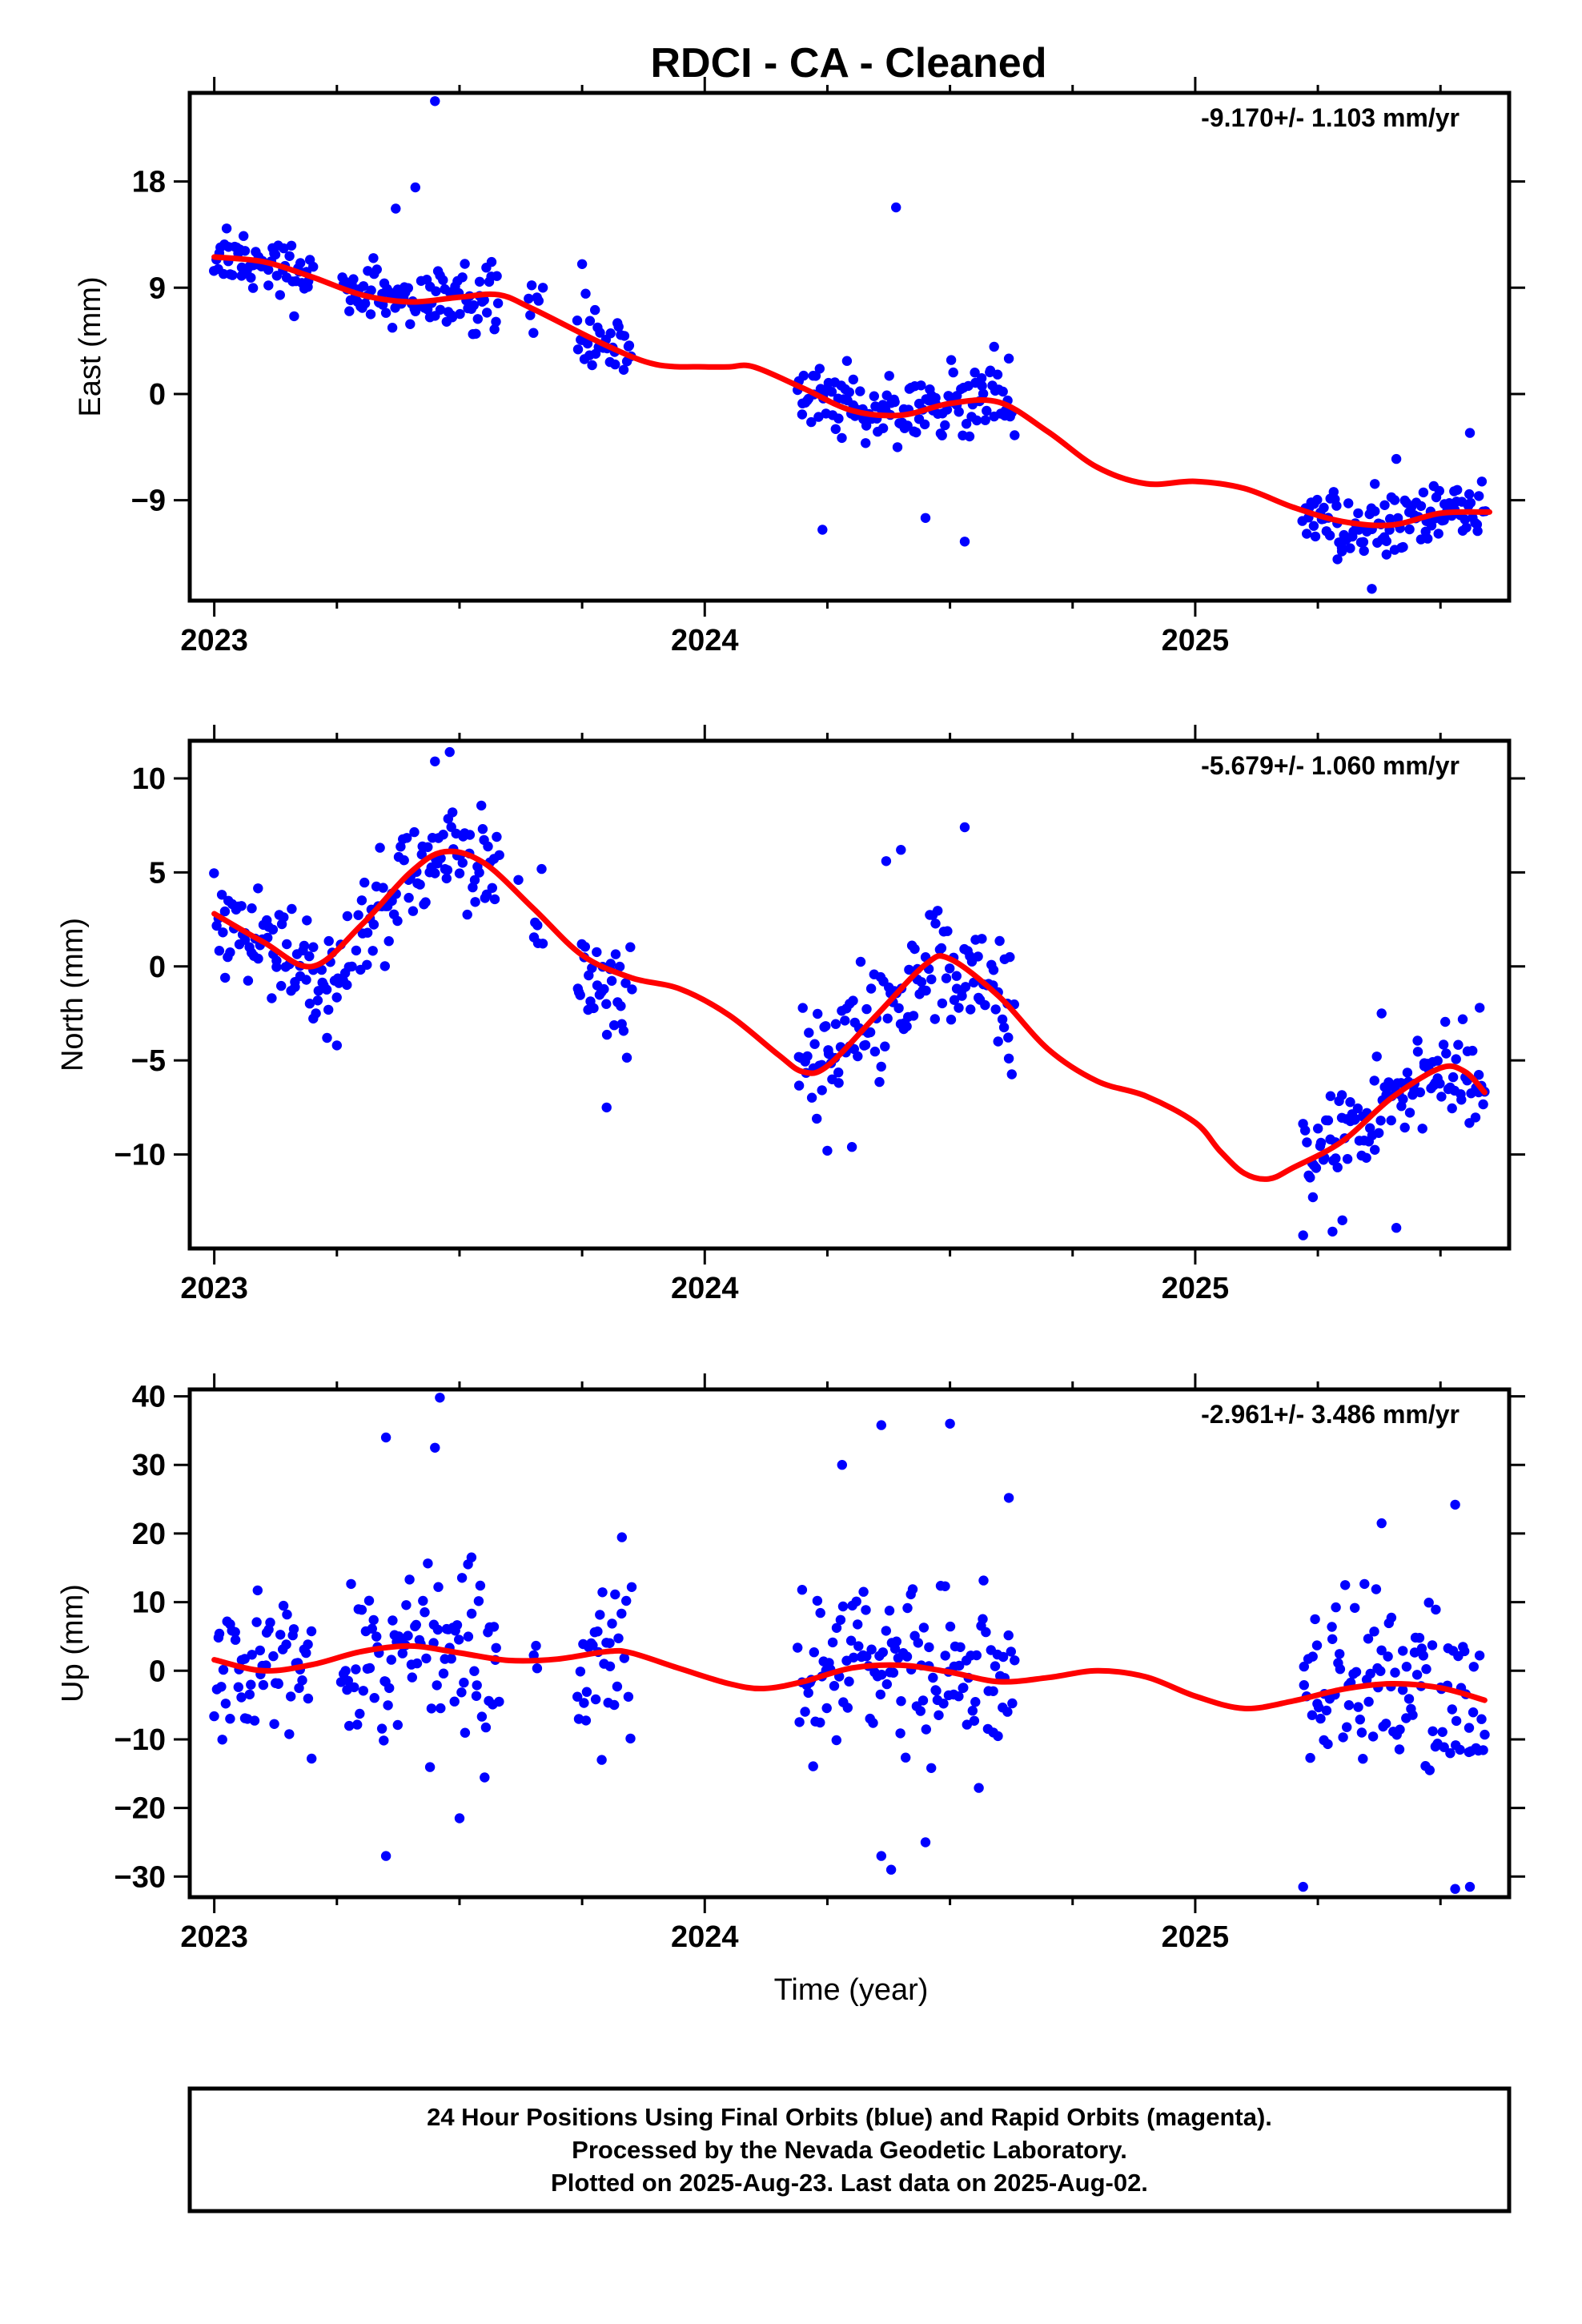  Describe the element at coordinates (849, 1676) in the screenshot. I see `up-fit-curve` at that location.